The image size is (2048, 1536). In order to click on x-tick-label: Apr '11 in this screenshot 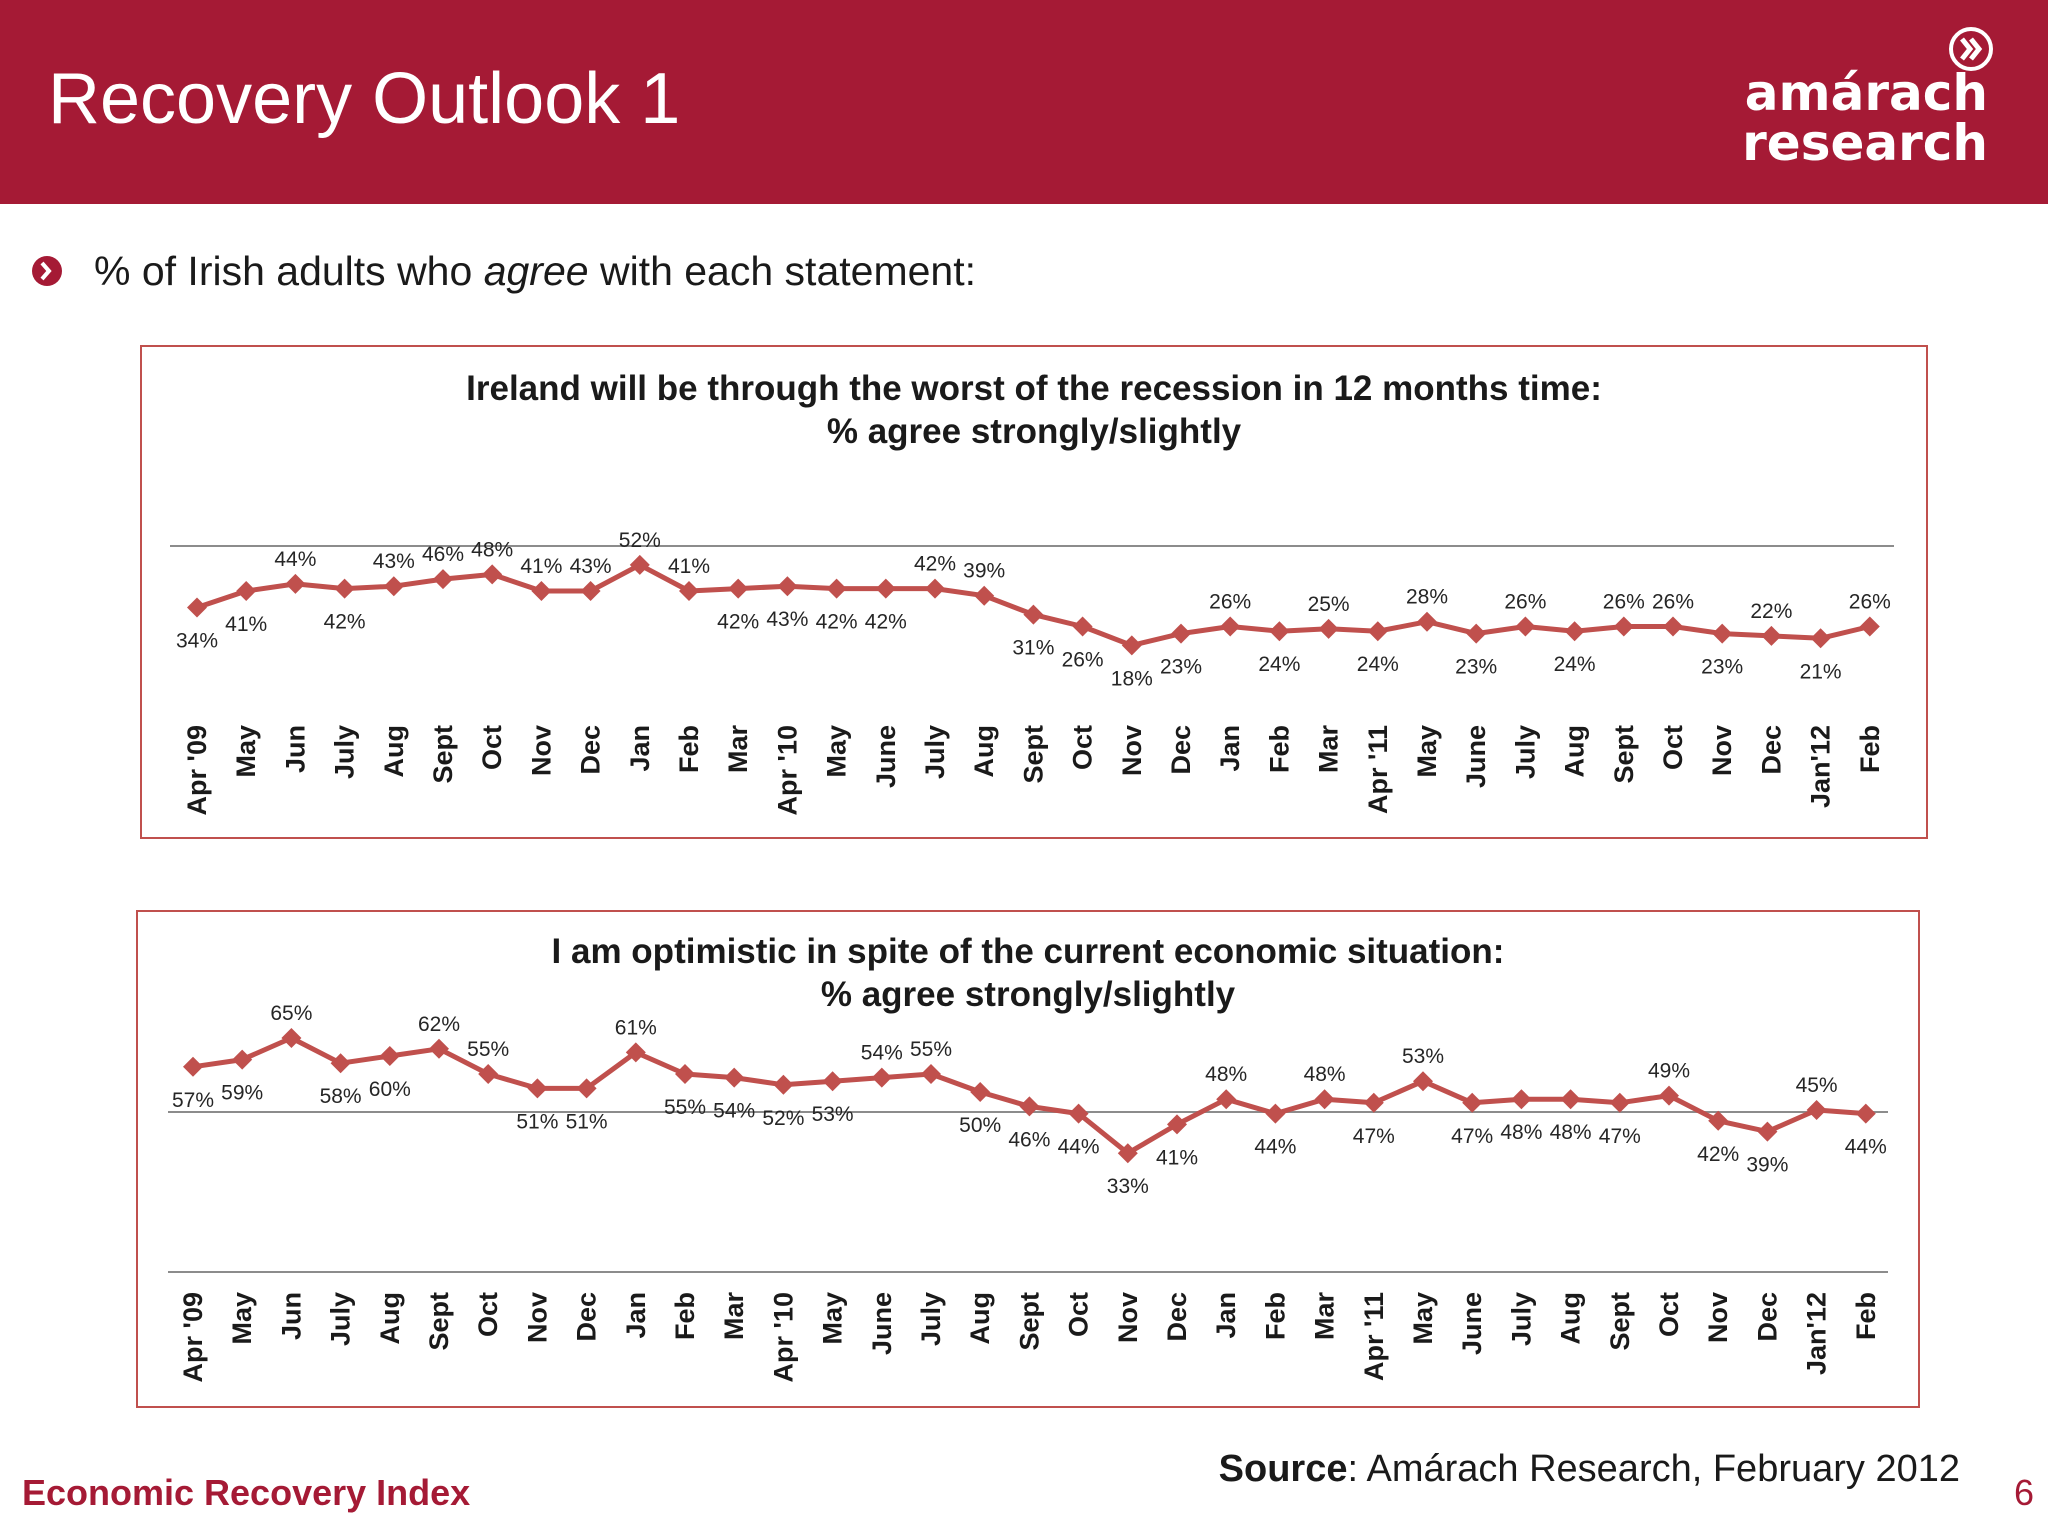, I will do `click(1374, 1336)`.